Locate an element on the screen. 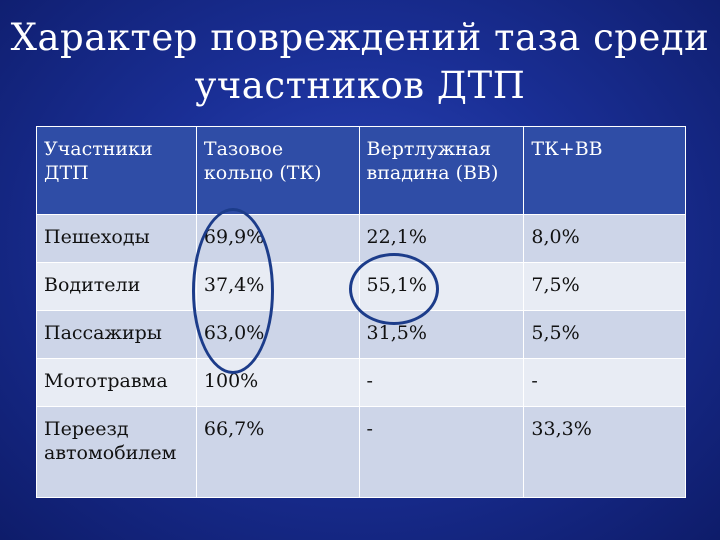 The image size is (720, 540). table-row: Мототравма 100% - - is located at coordinates (361, 382).